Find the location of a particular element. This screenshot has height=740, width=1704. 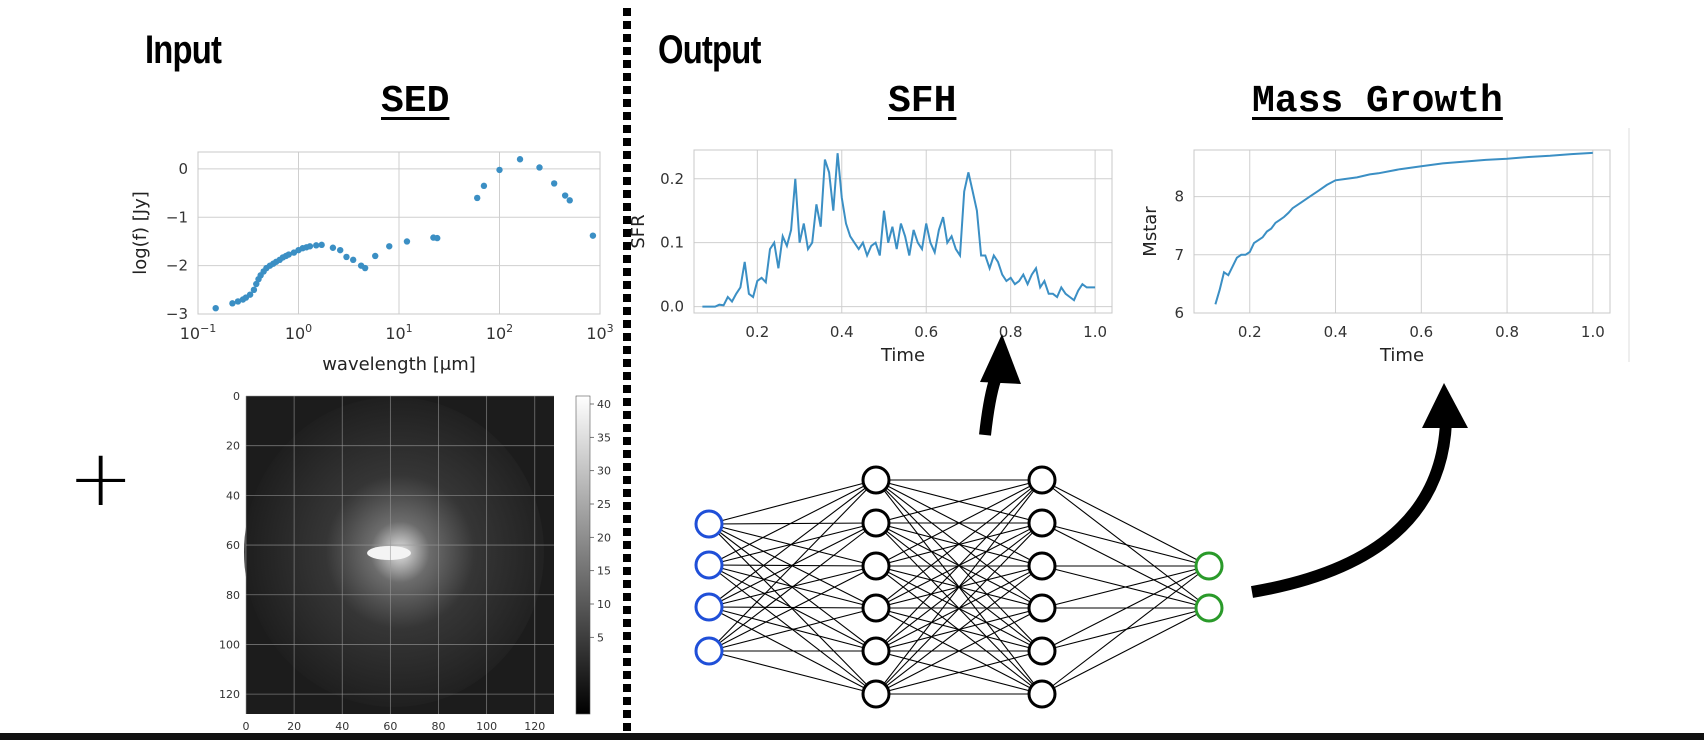

sfh-arrow-head is located at coordinates (1000, 359).